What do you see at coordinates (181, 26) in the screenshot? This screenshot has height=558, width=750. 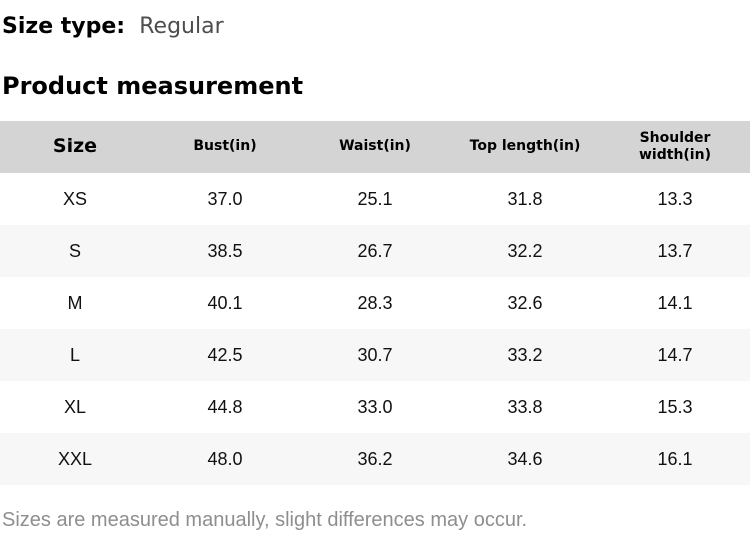 I see `size-type-value: Regular` at bounding box center [181, 26].